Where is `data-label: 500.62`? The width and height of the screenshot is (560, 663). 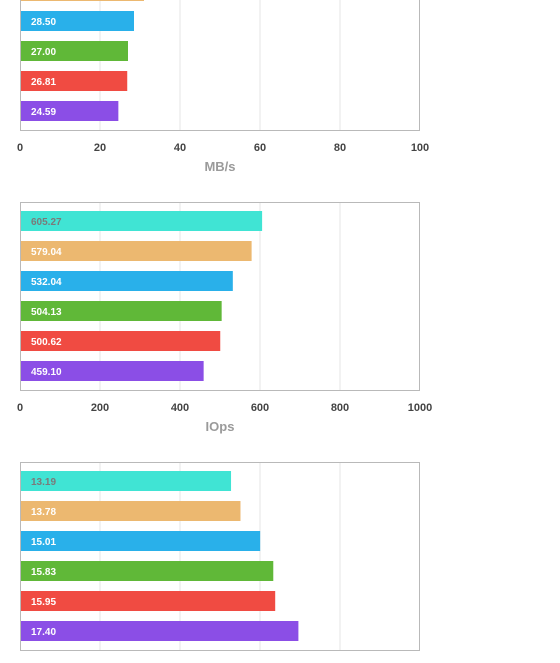 data-label: 500.62 is located at coordinates (46, 342).